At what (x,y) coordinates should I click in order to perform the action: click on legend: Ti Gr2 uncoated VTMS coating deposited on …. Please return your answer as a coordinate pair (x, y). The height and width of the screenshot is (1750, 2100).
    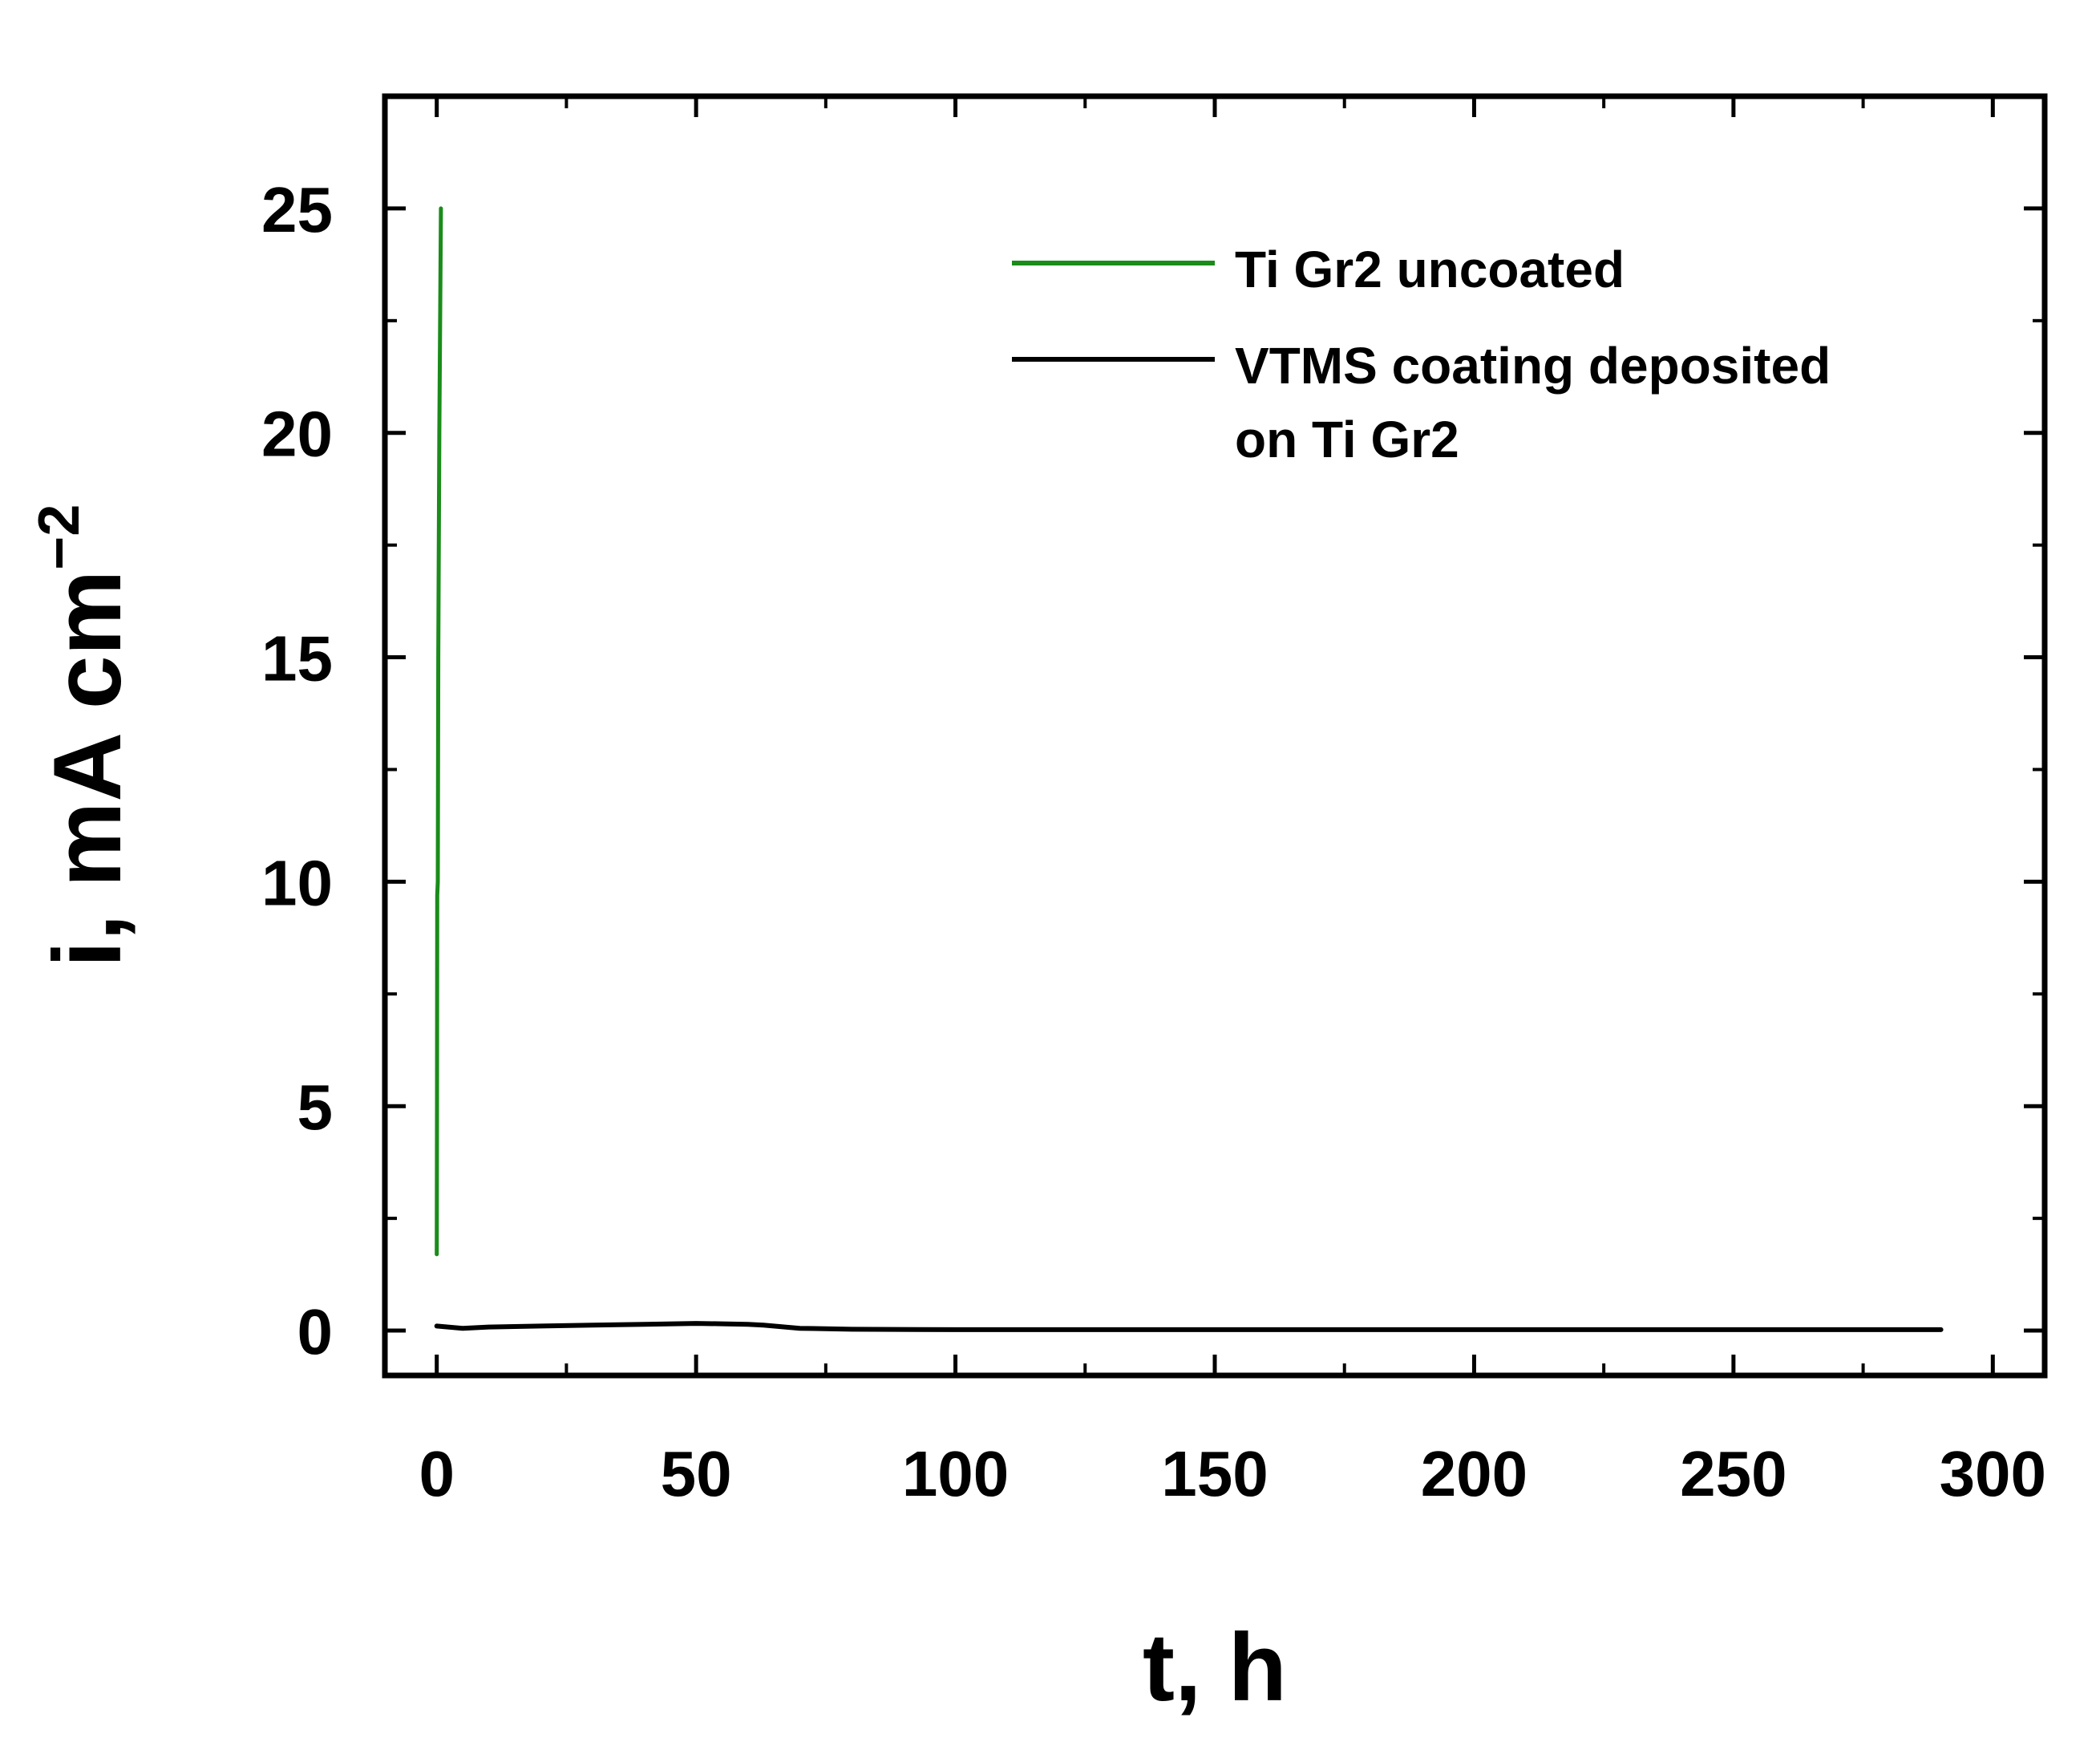
    Looking at the image, I should click on (1421, 354).